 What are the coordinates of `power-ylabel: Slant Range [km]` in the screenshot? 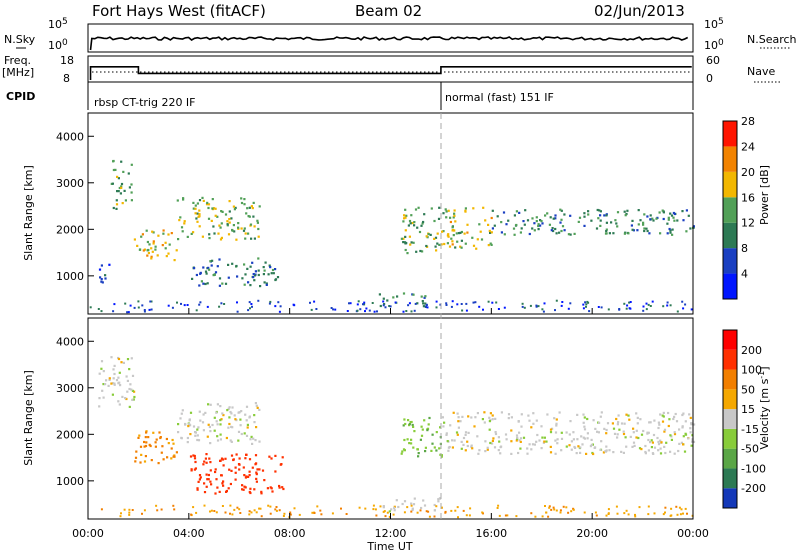 It's located at (28, 213).